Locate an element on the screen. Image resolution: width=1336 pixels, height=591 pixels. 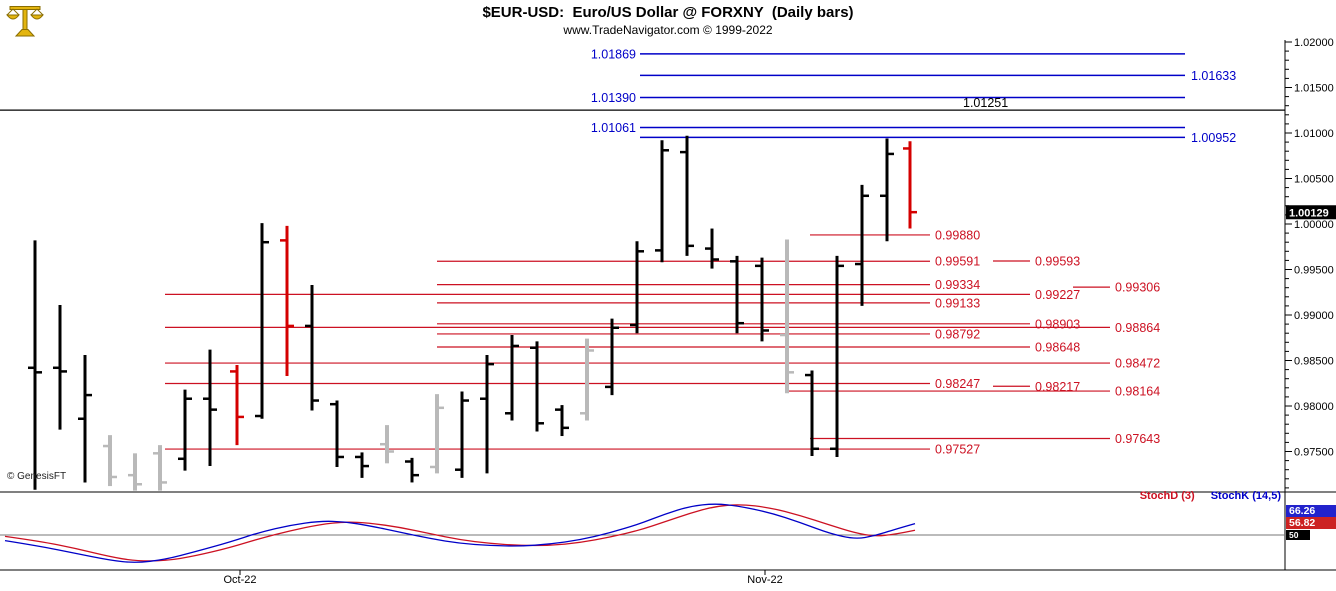
level-price-label: 1.01390 is located at coordinates (613, 98).